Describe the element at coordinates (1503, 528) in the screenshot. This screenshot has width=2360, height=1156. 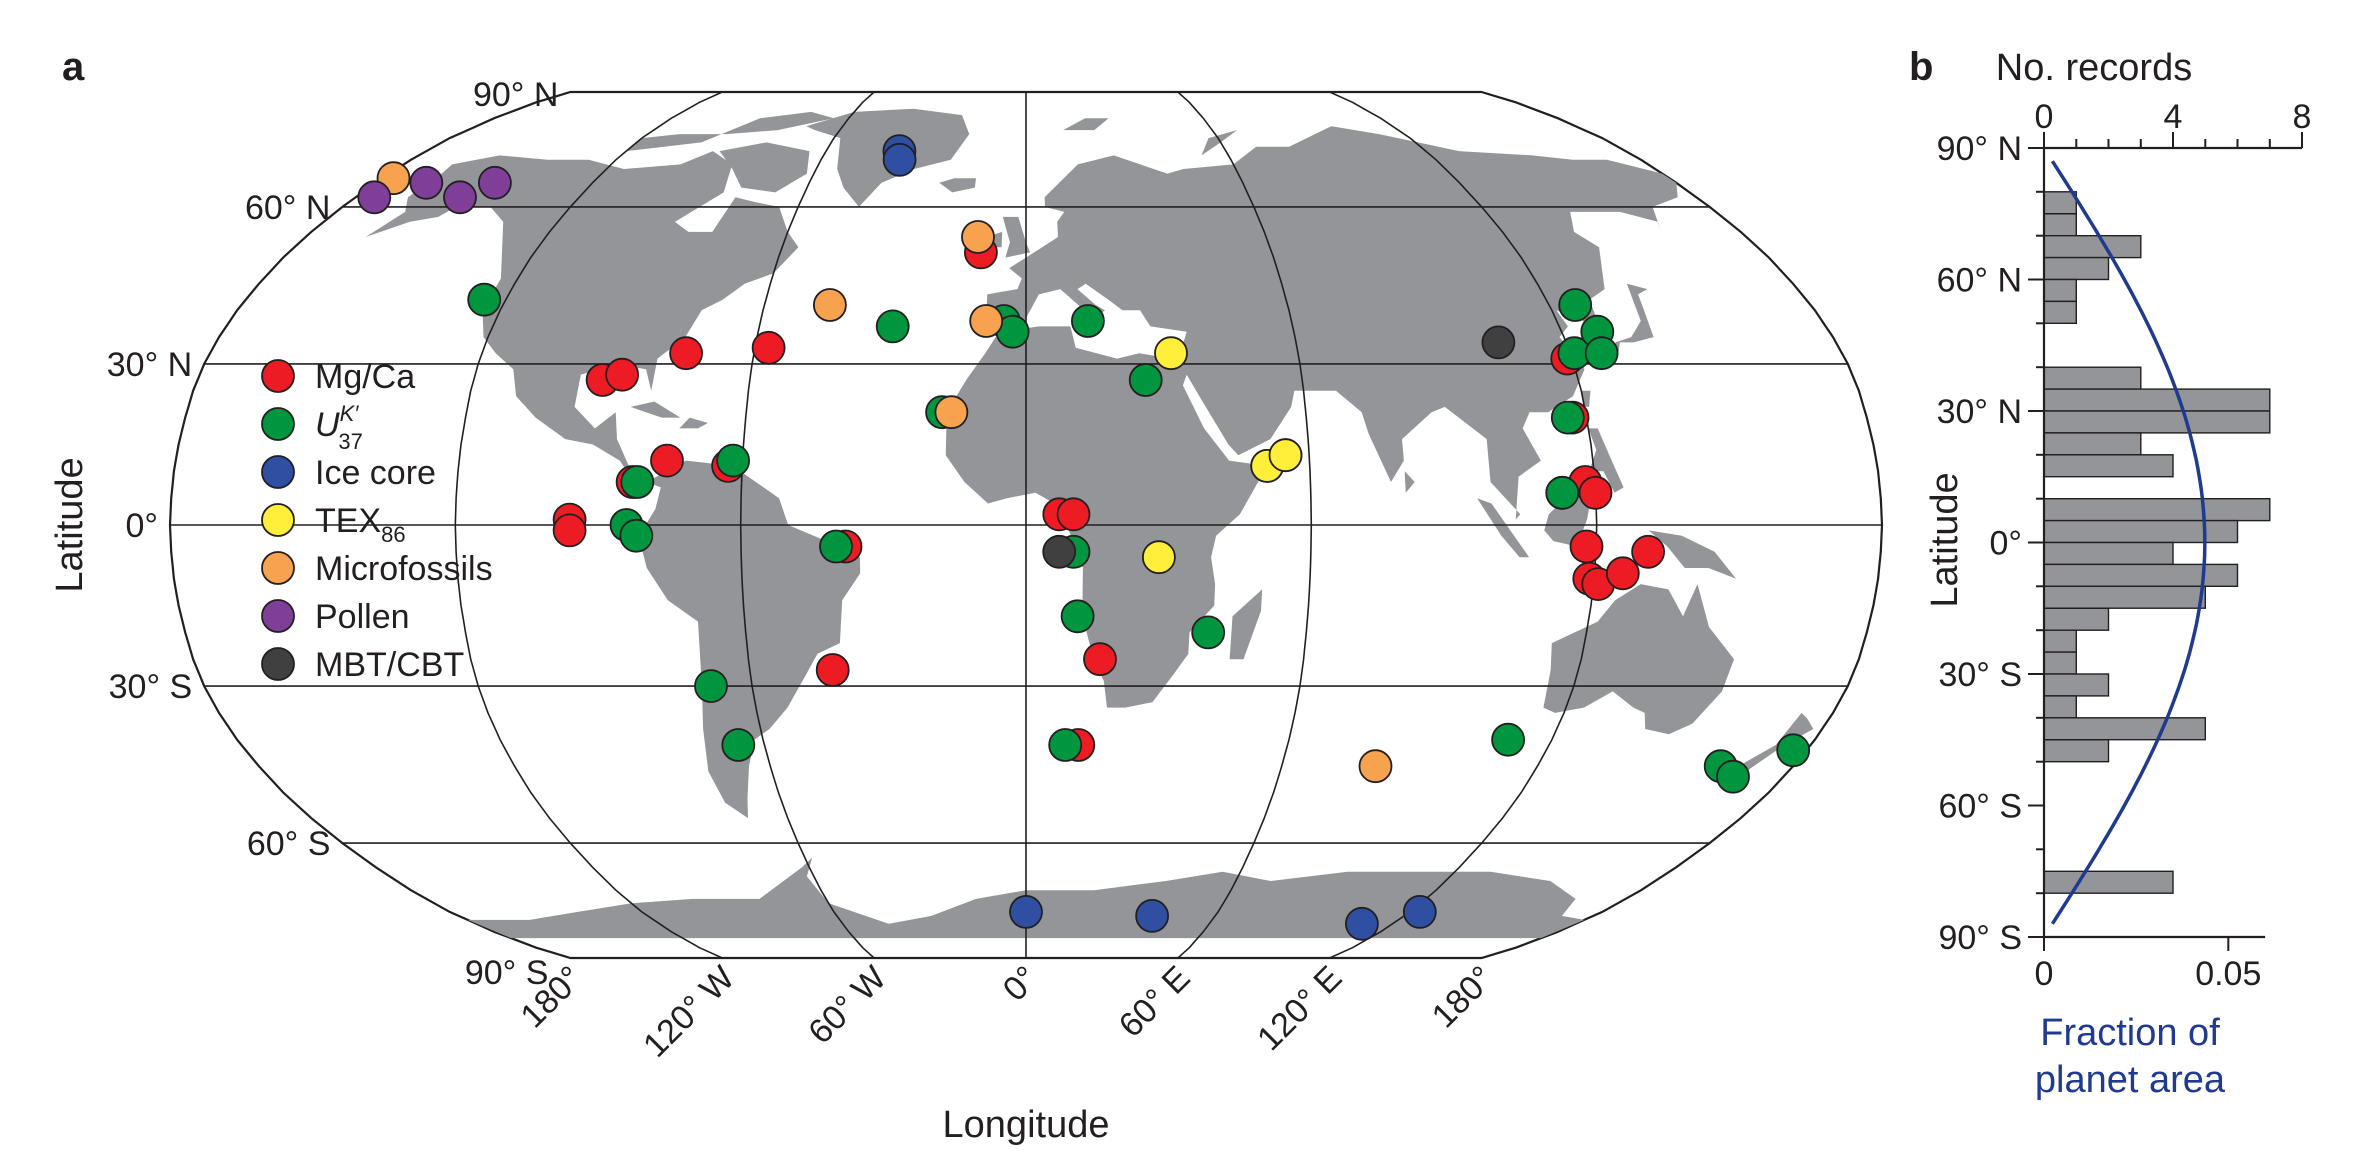
I see `land-sumatra` at that location.